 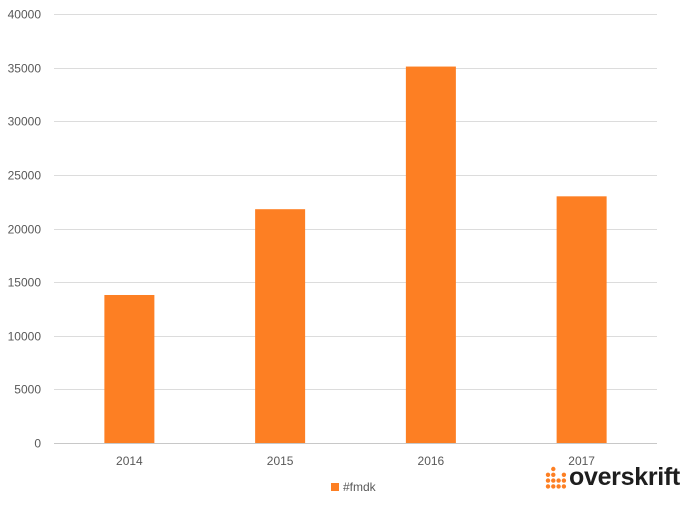 I want to click on x-tick-label: 2017, so click(x=581, y=461).